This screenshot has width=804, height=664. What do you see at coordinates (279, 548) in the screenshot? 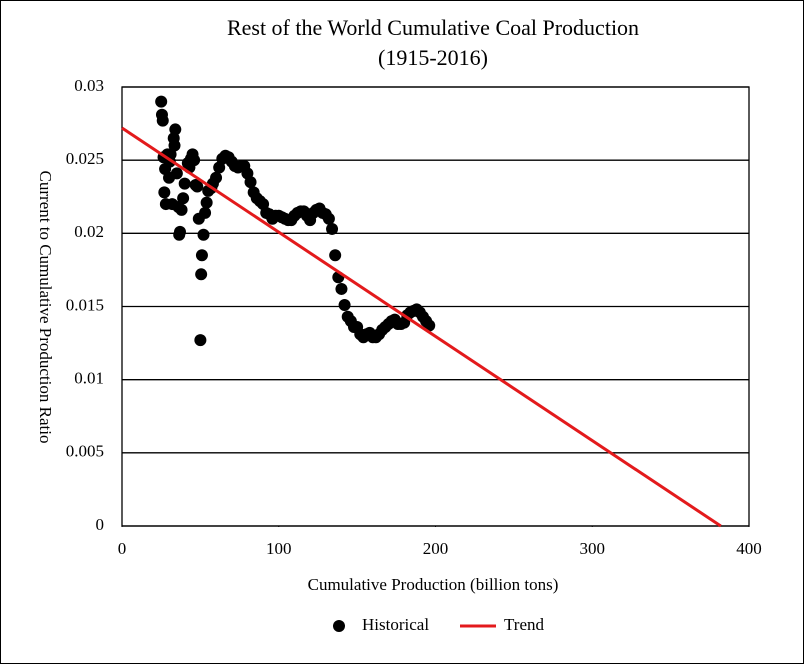
I see `x-tick-label: 100` at bounding box center [279, 548].